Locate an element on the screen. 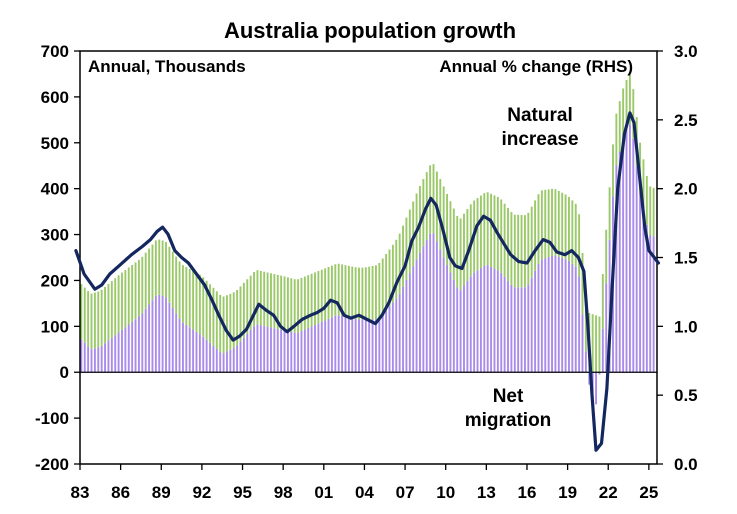 The image size is (737, 514). natural-increase-label-line1: Natural is located at coordinates (539, 115).